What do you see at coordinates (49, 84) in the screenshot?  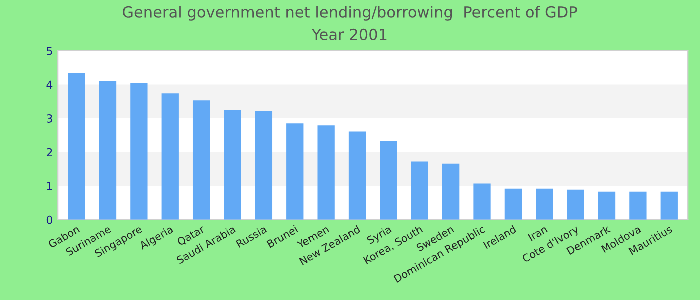 I see `y-tick-label: 4` at bounding box center [49, 84].